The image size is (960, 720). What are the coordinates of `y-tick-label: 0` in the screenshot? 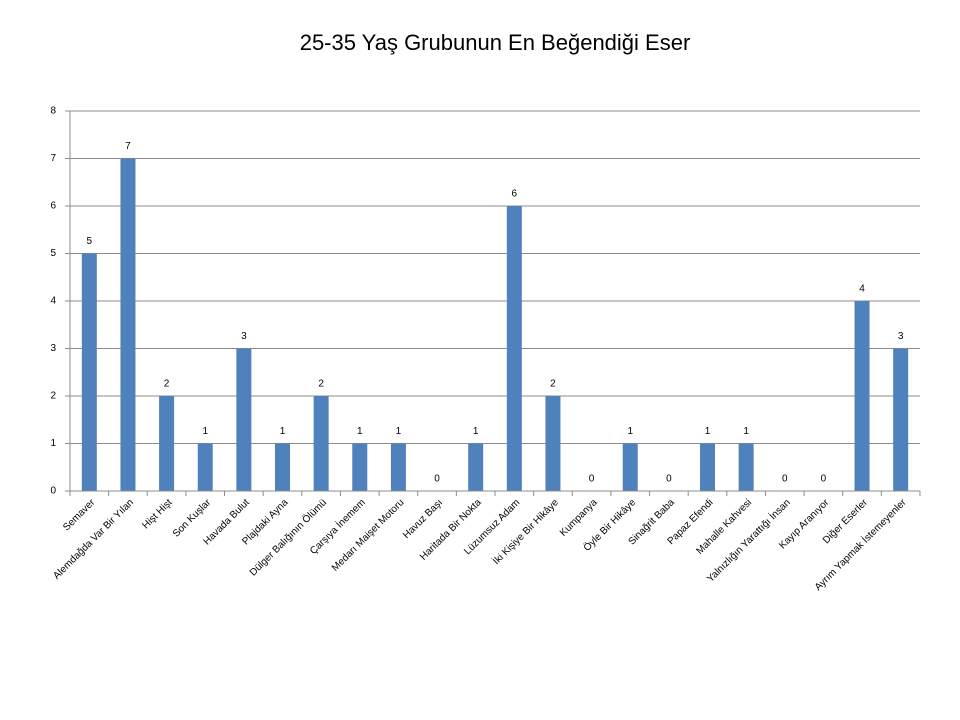 It's located at (53, 491).